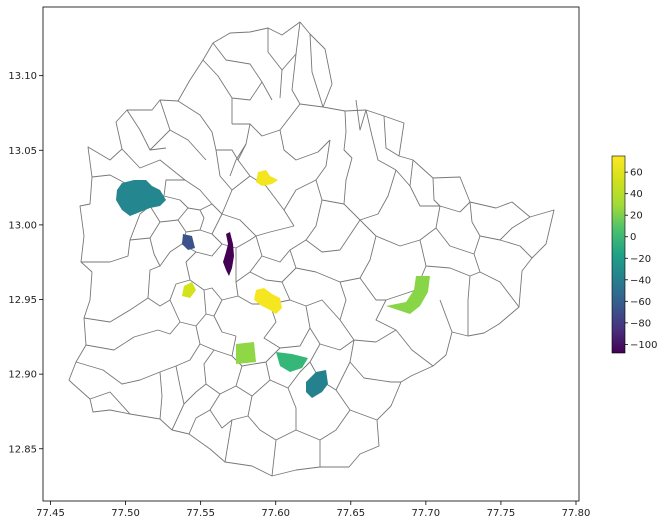 The height and width of the screenshot is (525, 663). I want to click on colorbar-ticks: 60 40 20 0 −20 −40 −60 −80 −100, so click(641, 259).